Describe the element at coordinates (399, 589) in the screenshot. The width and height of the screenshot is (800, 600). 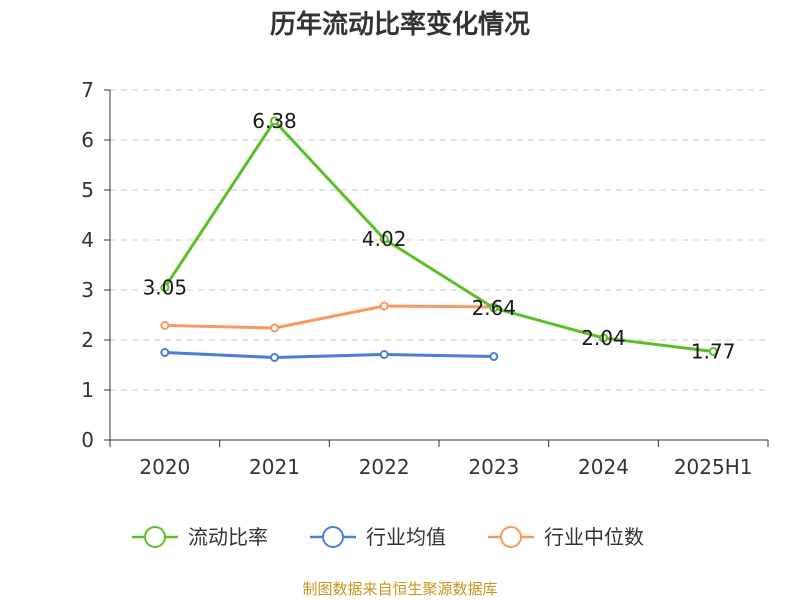
I see `source-note: 制图数据来自恒生聚源数据库` at that location.